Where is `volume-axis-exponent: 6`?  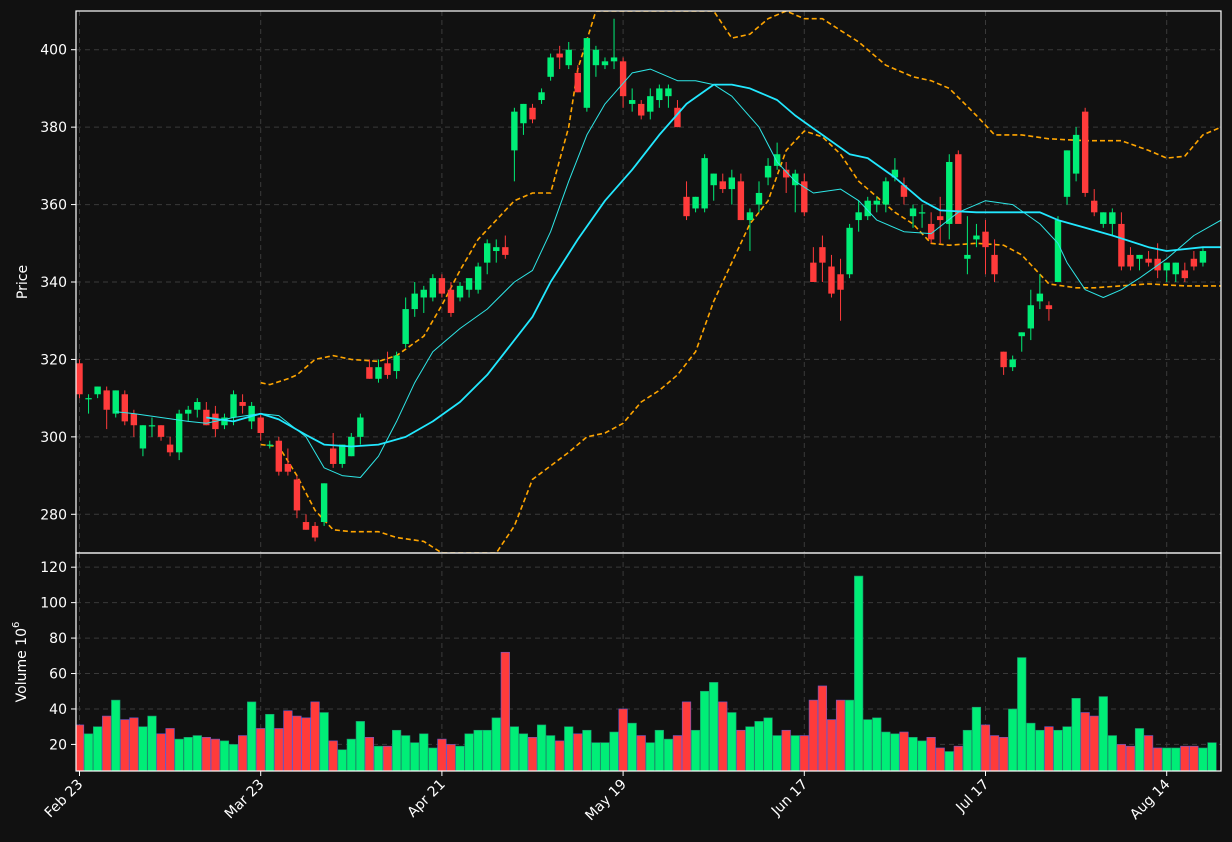
volume-axis-exponent: 6 is located at coordinates (16, 625).